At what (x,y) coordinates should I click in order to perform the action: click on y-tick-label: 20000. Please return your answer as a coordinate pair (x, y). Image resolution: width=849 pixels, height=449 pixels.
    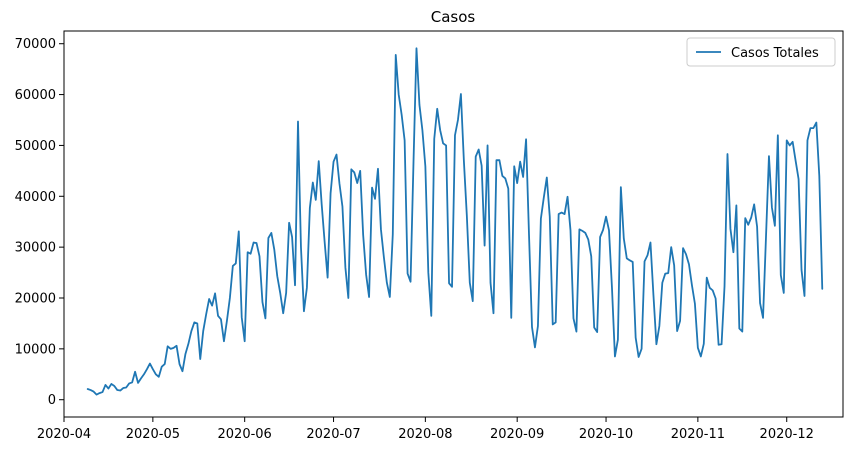
    Looking at the image, I should click on (35, 298).